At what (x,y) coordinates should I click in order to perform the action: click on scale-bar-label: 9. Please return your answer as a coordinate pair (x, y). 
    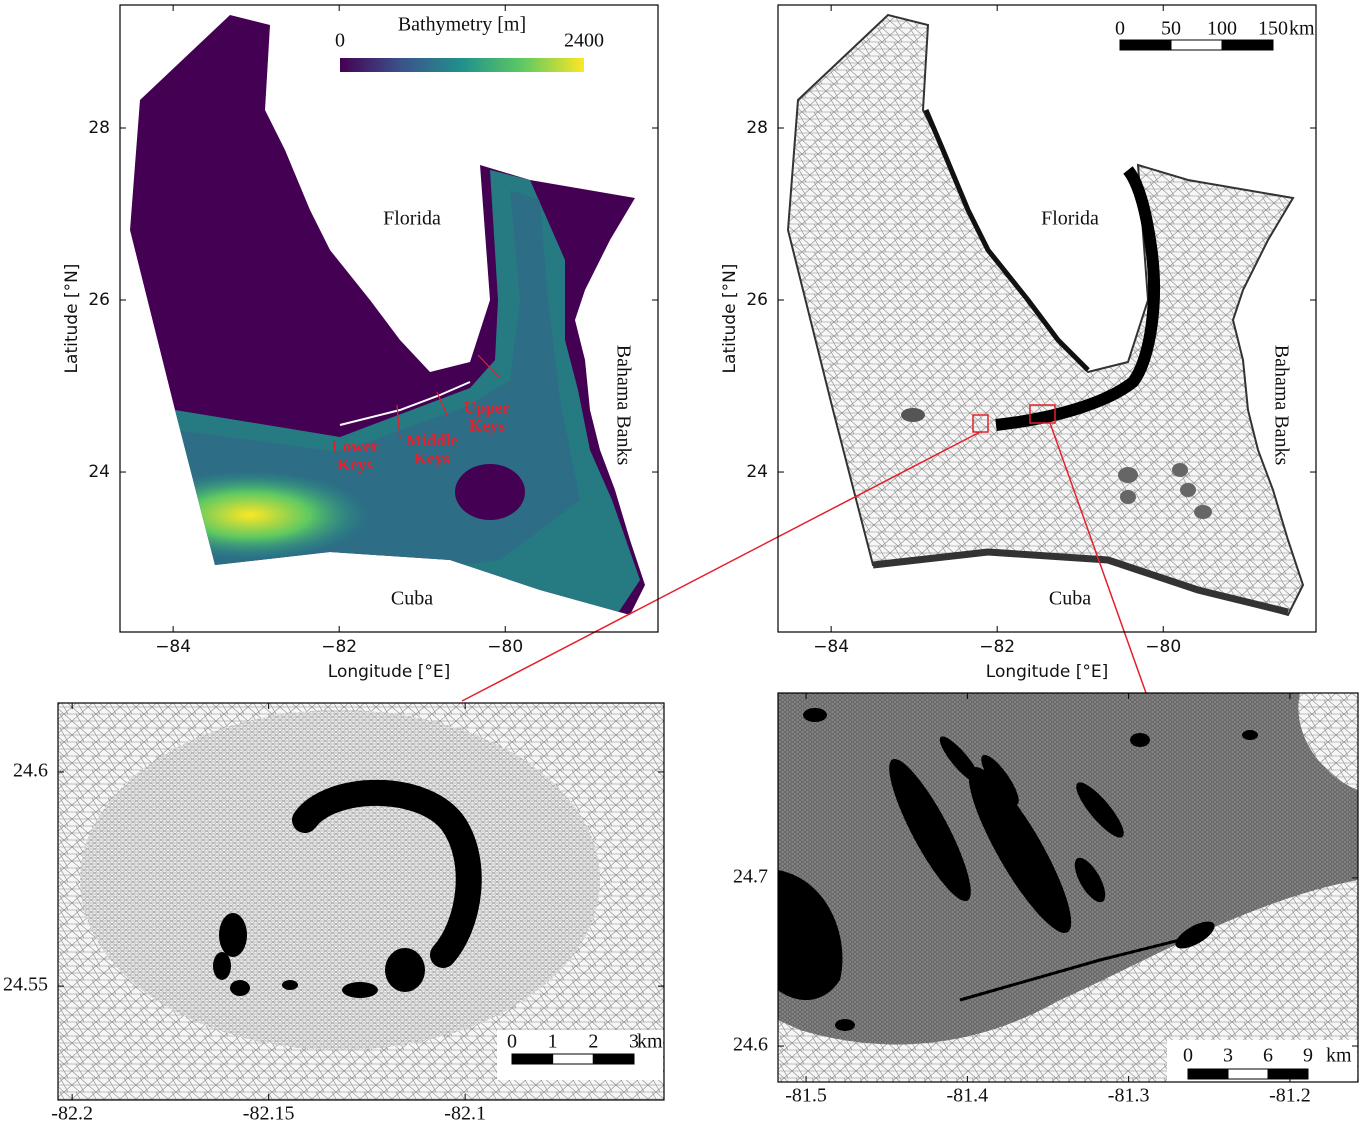
    Looking at the image, I should click on (1308, 1056).